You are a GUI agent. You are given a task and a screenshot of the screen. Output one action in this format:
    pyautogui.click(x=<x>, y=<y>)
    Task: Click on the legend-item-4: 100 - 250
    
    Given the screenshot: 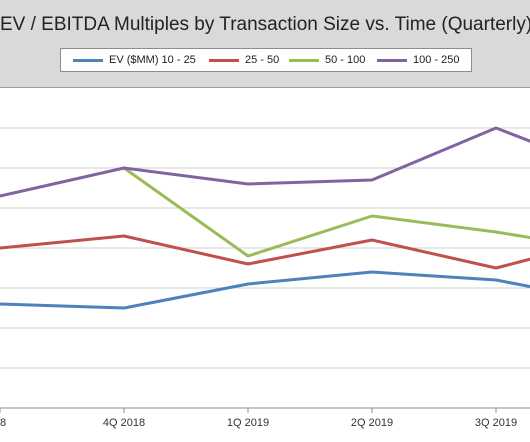 What is the action you would take?
    pyautogui.click(x=418, y=60)
    